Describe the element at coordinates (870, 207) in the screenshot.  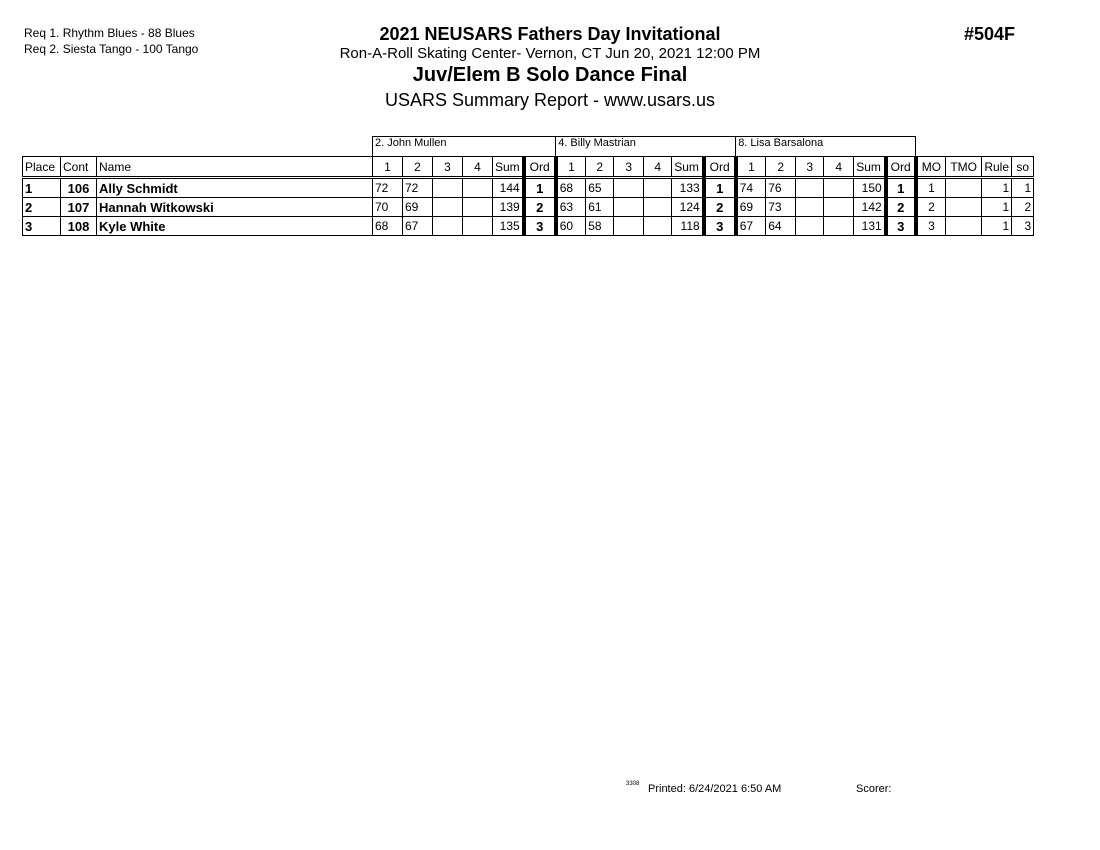
I see `sum-cell: 142` at that location.